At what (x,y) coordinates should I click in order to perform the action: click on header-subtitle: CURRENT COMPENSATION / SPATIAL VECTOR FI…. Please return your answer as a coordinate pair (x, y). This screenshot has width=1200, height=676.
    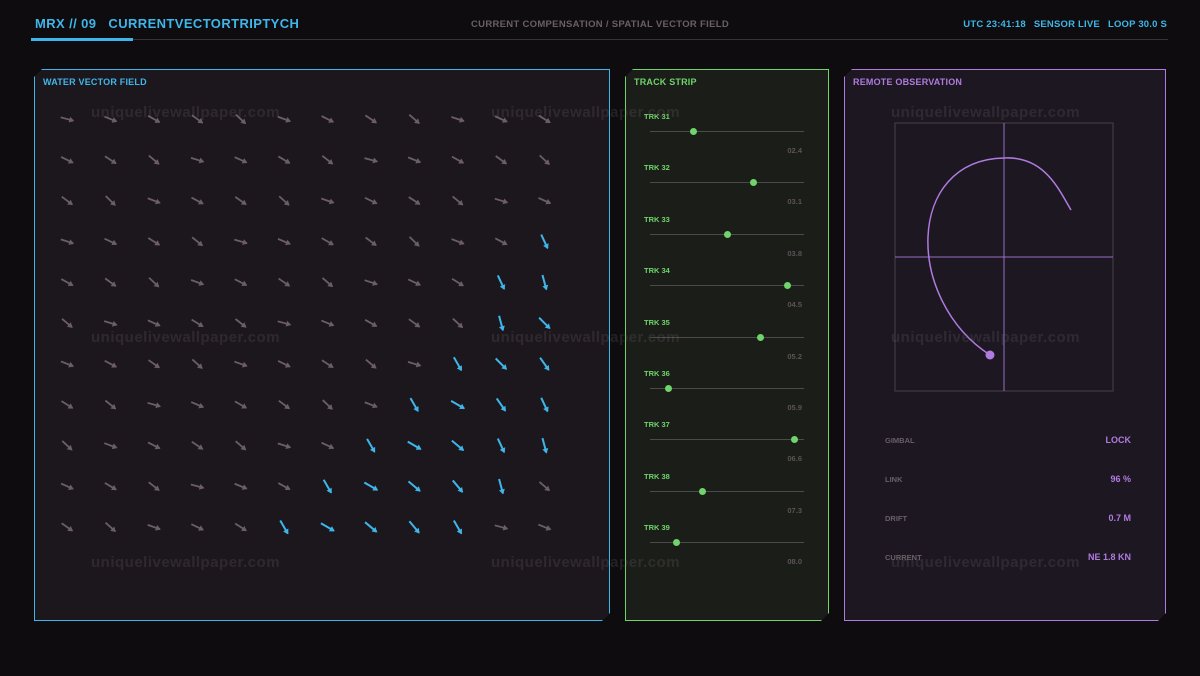
    Looking at the image, I should click on (600, 24).